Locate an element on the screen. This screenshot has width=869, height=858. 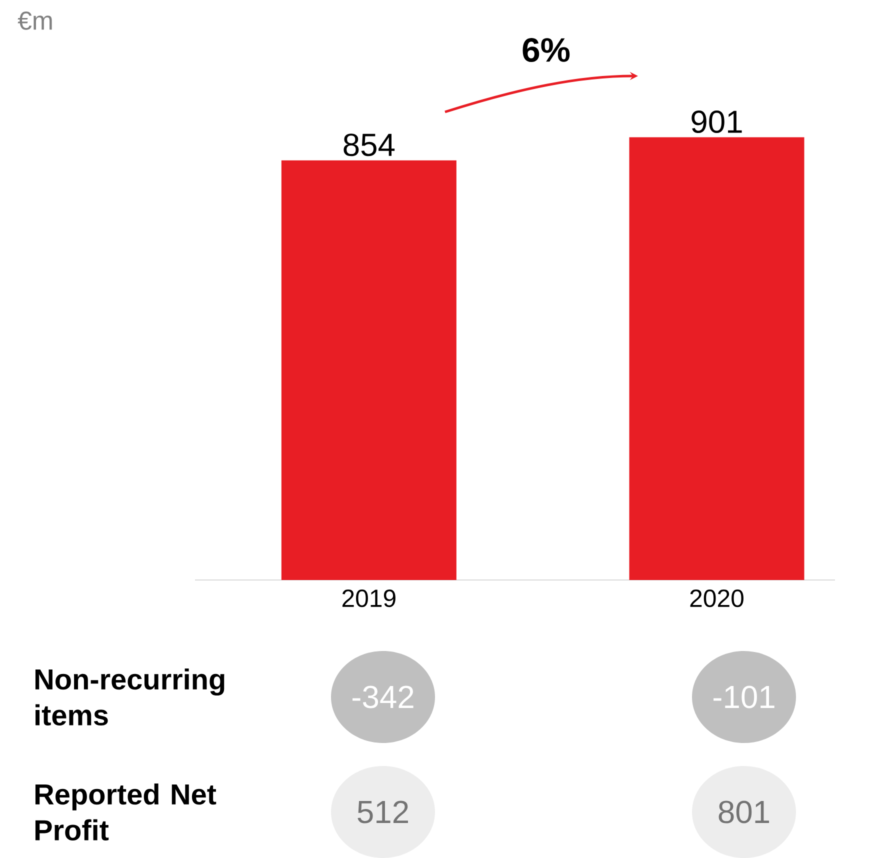
text: 512 is located at coordinates (383, 812).